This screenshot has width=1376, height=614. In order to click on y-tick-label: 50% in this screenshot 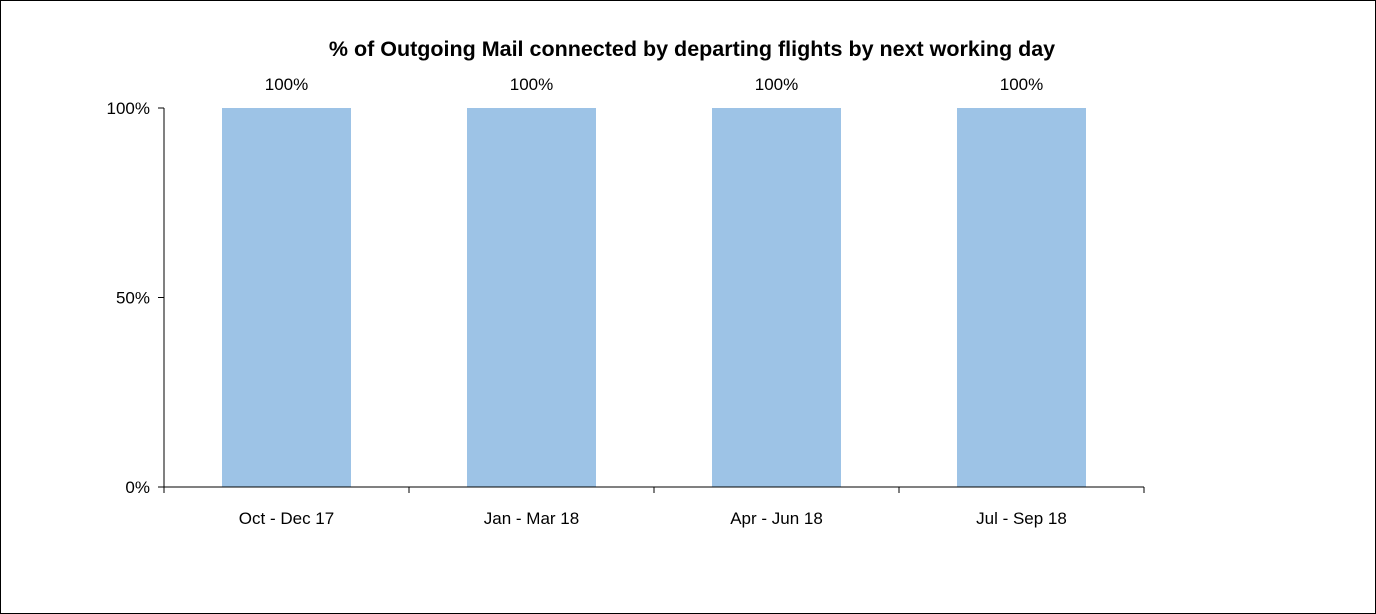, I will do `click(133, 298)`.